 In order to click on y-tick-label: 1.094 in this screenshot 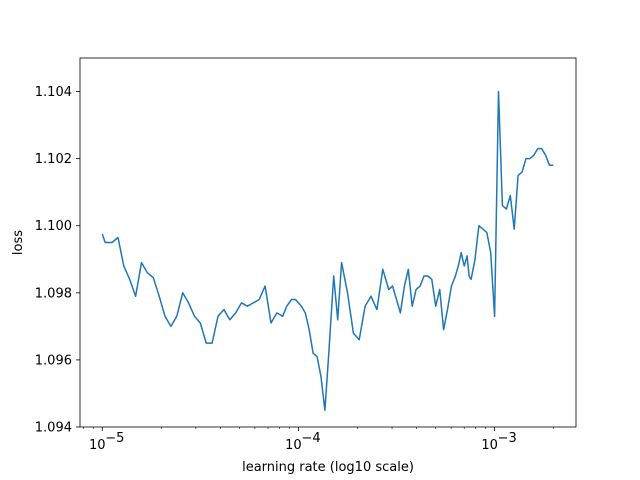, I will do `click(53, 428)`.